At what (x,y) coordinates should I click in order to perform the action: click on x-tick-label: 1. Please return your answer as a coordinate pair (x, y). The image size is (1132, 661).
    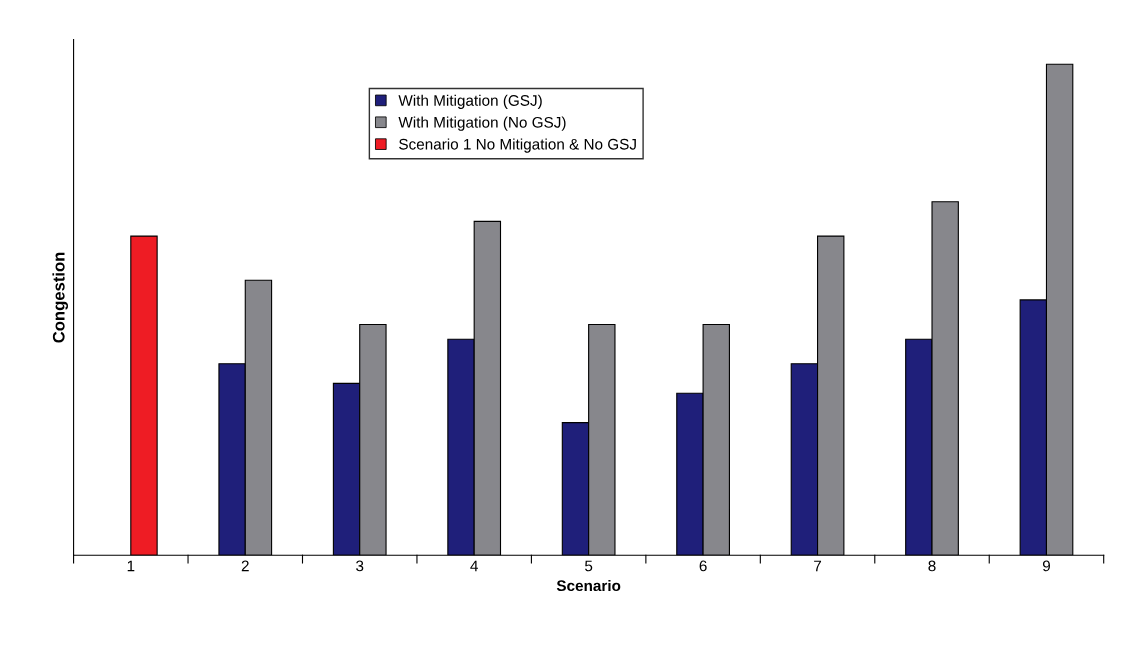
    Looking at the image, I should click on (131, 566).